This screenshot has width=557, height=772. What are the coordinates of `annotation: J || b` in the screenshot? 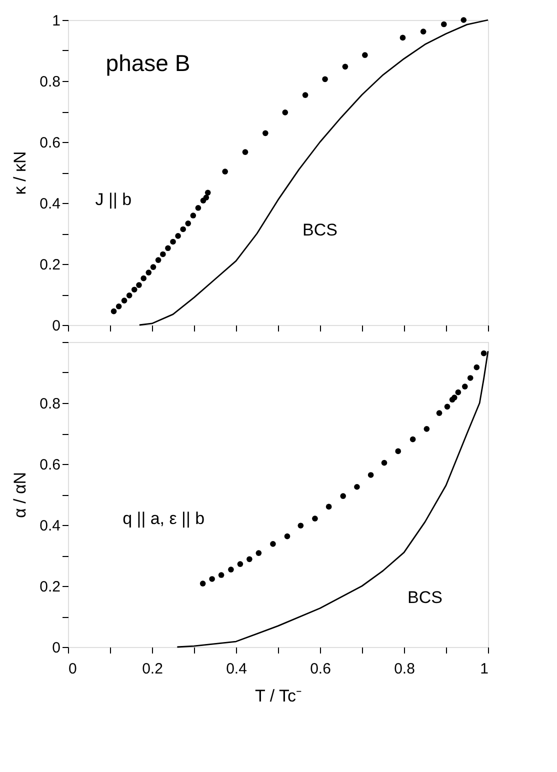 It's located at (113, 199).